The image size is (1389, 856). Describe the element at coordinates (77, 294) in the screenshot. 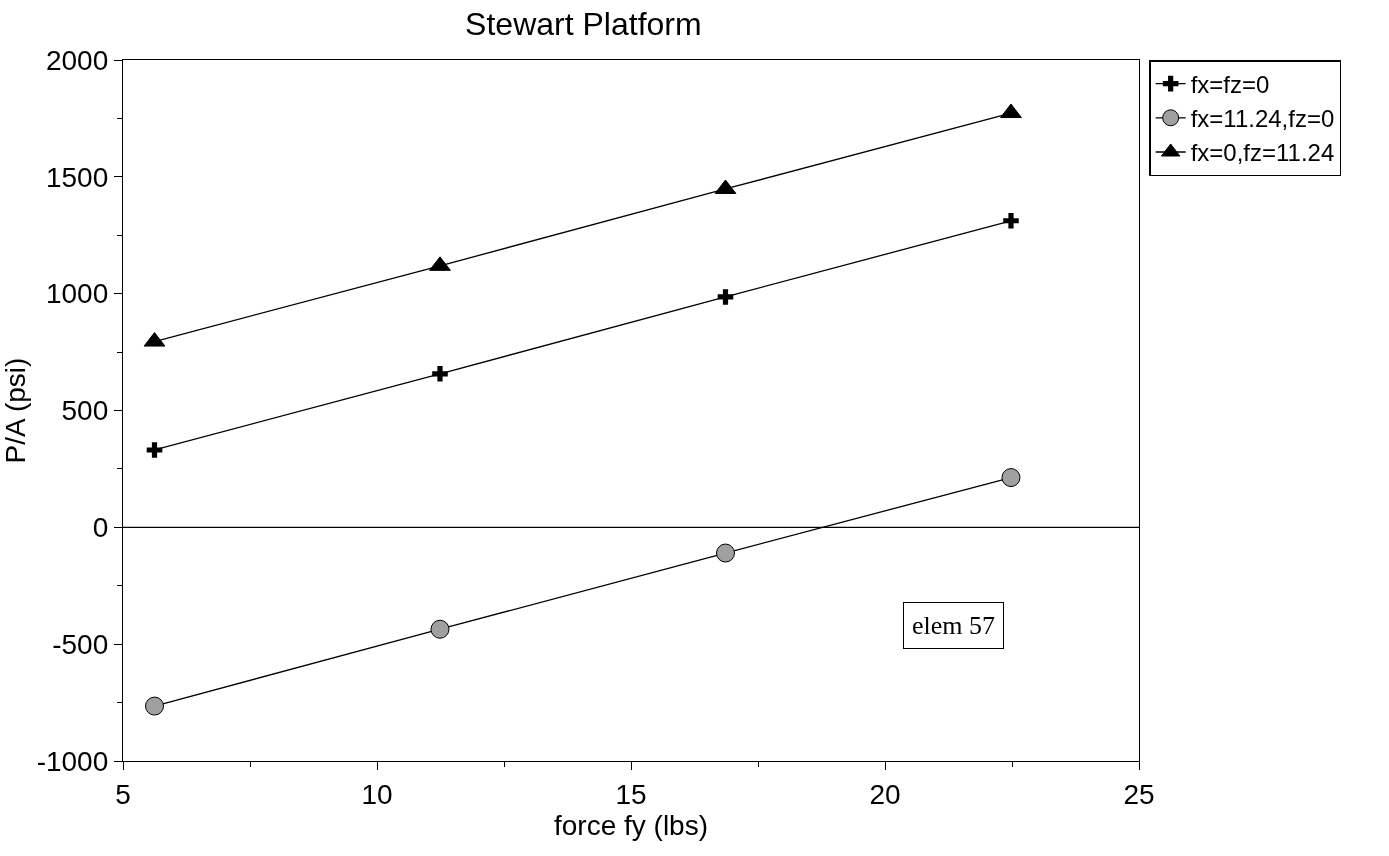

I see `y-tick-label: 1000` at that location.